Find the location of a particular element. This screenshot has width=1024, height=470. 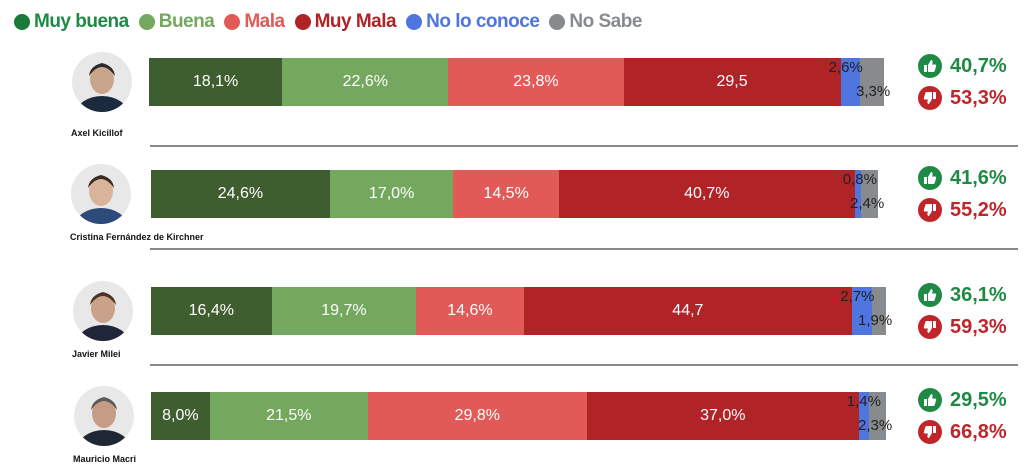

bar-segment-muy-mala: 44,7 is located at coordinates (688, 311).